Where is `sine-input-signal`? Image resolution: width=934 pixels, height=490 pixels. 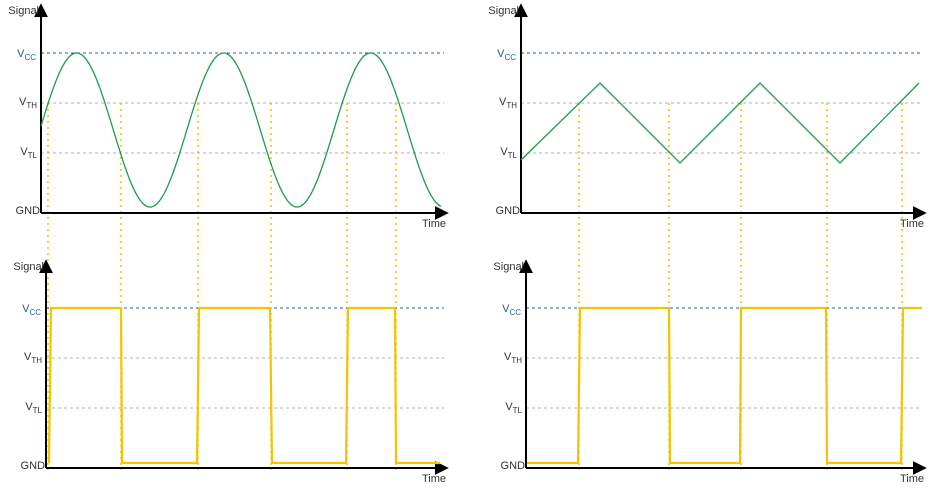 sine-input-signal is located at coordinates (241, 130).